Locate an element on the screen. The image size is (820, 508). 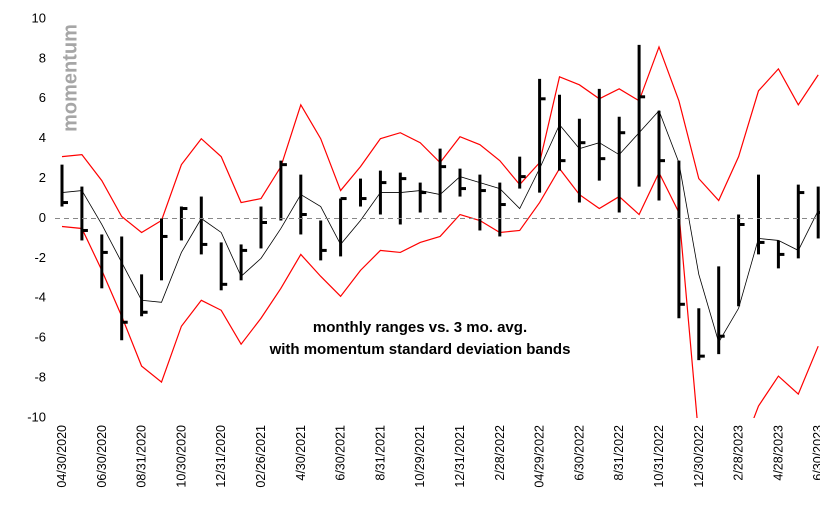
x-tick-label: 6/30/2022 is located at coordinates (579, 453).